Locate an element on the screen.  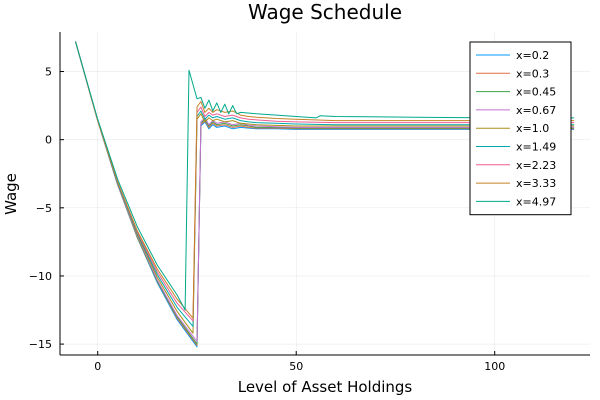
x-axis-label: Level of Asset Holdings is located at coordinates (325, 387).